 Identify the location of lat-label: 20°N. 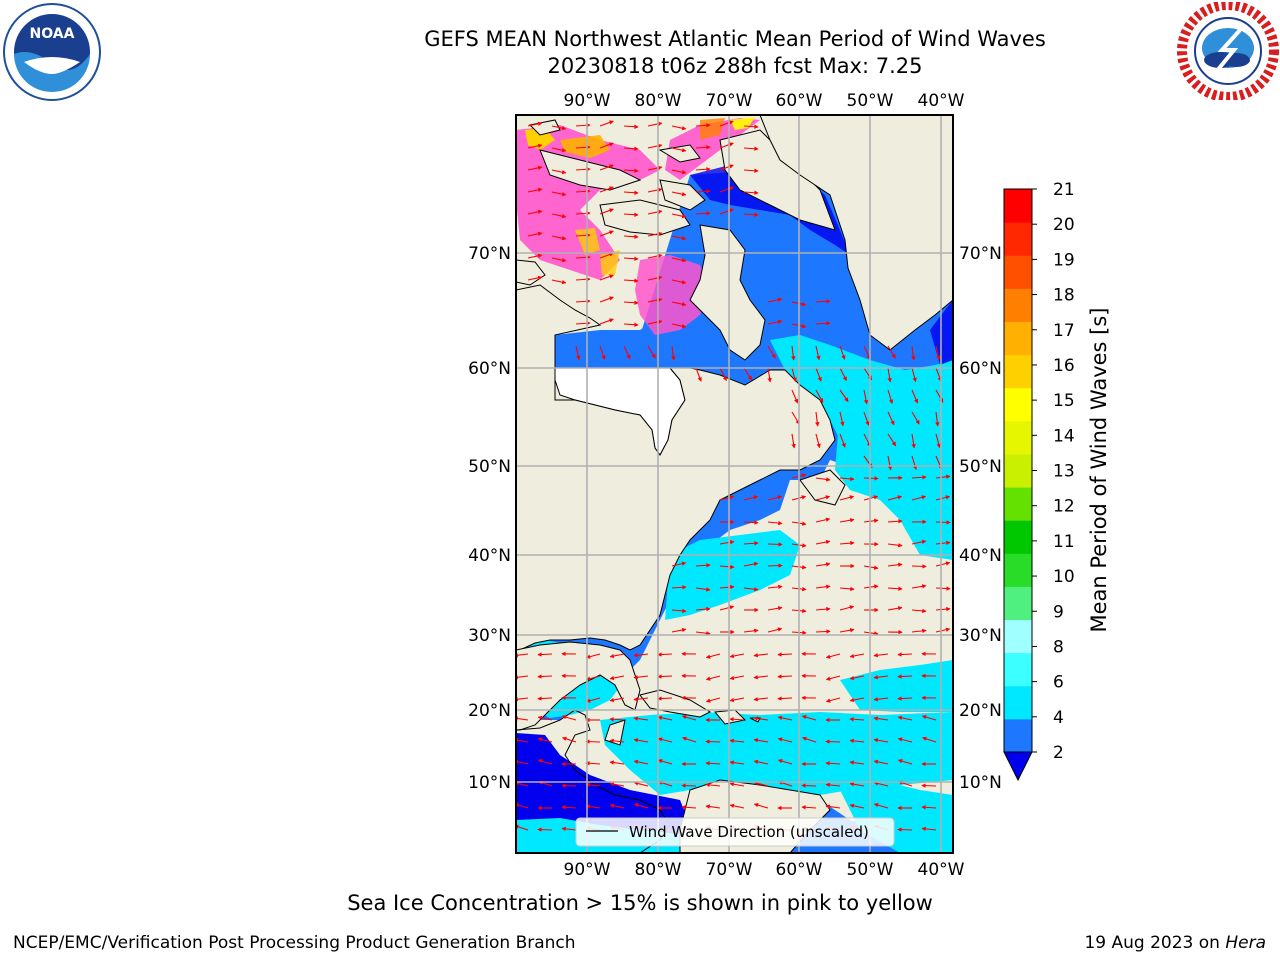
(489, 711).